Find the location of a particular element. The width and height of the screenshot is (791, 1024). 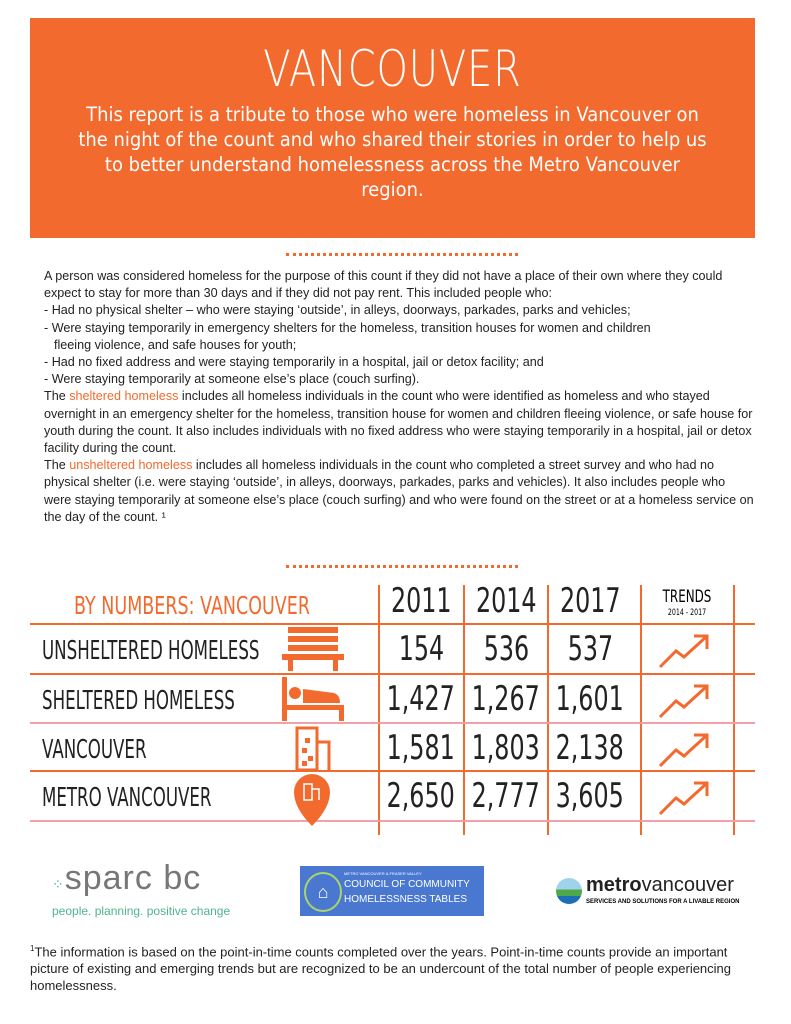

table-cell: 3,605 is located at coordinates (590, 796).